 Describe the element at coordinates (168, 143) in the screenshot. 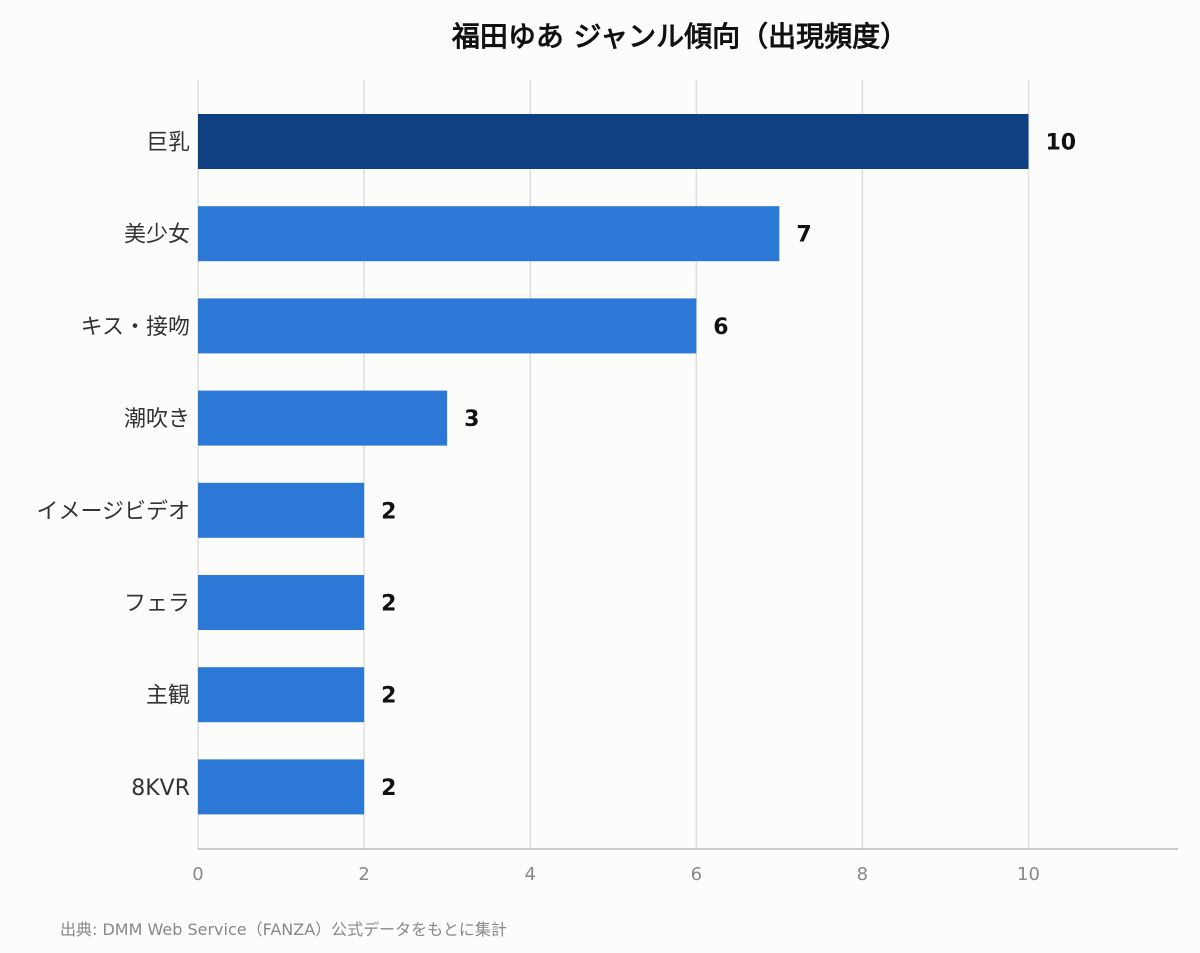

I see `category-label: 巨乳` at that location.